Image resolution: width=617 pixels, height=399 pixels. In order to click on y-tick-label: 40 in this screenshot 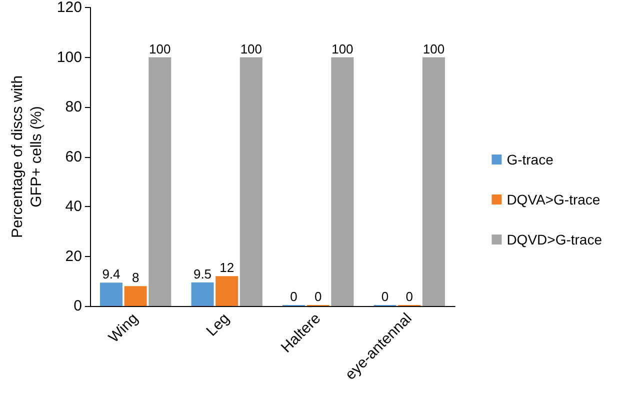, I will do `click(73, 206)`.